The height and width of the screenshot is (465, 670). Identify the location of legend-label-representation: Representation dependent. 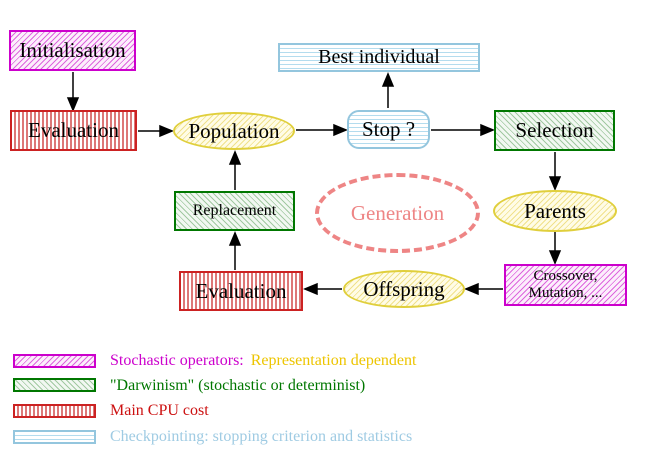
(333, 360).